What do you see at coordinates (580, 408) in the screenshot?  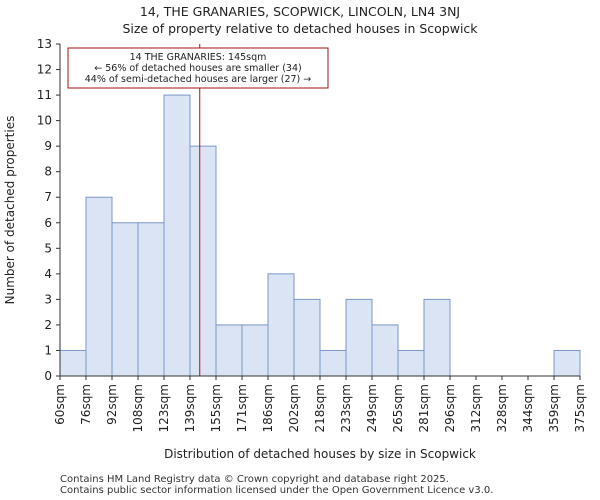 I see `x-tick-label: 375sqm` at bounding box center [580, 408].